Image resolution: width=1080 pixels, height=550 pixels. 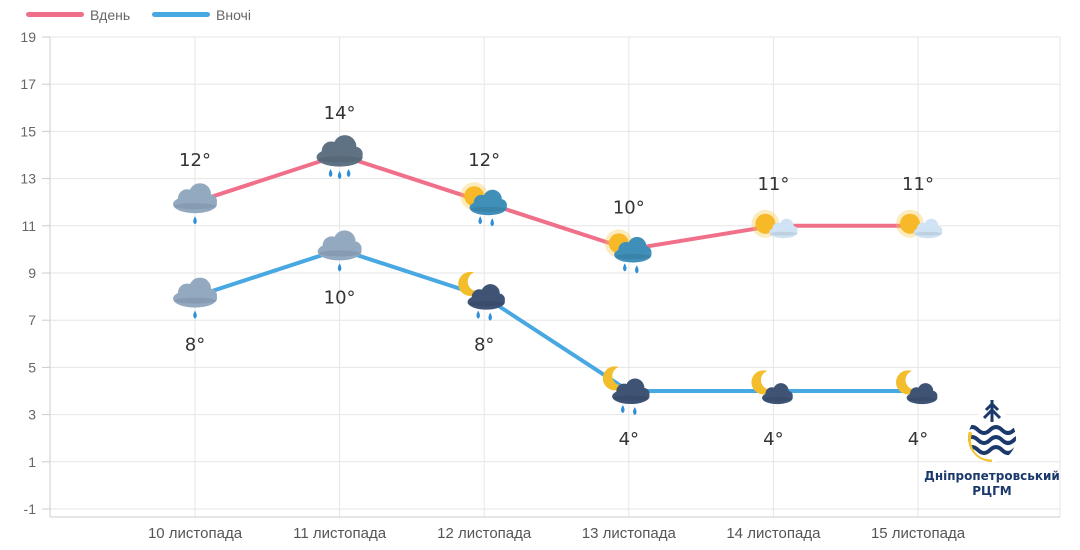 I want to click on x-tick-label: 10 листопада, so click(x=195, y=533).